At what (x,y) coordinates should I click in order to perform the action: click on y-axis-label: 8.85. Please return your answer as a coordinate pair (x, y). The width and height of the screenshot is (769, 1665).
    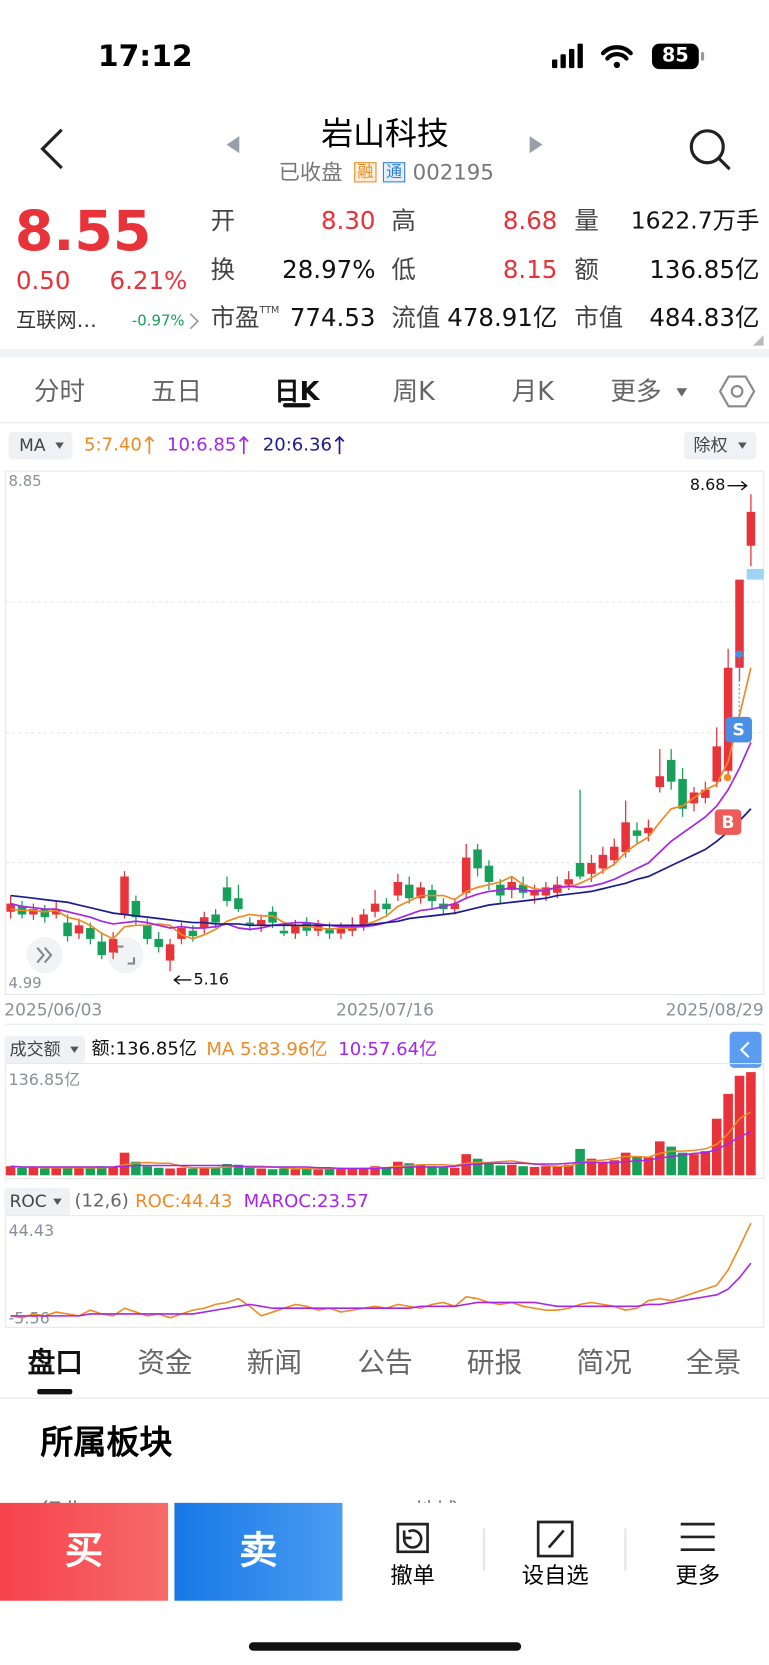
    Looking at the image, I should click on (25, 481).